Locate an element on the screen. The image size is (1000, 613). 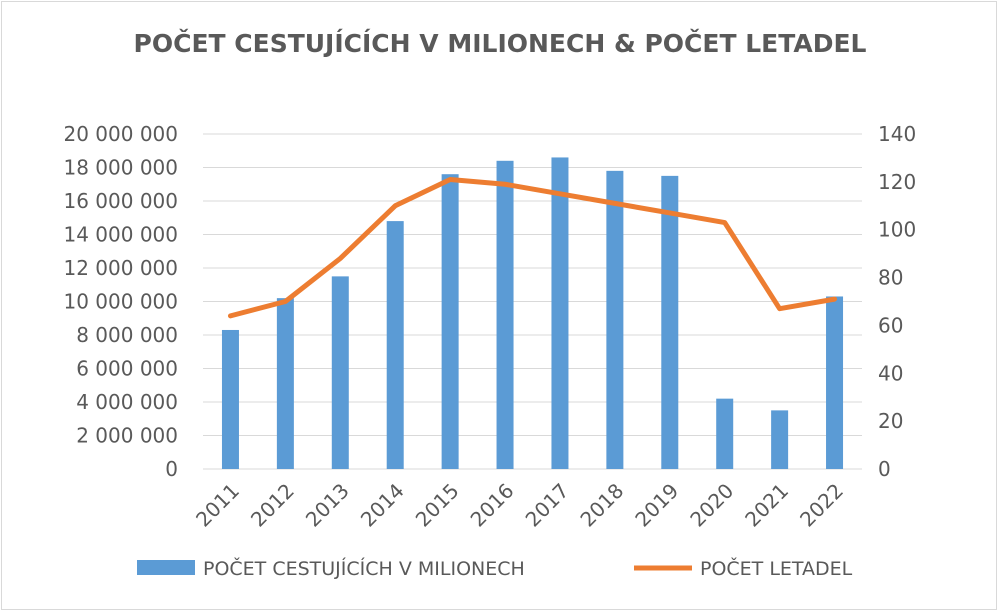
y-left-tick-label: 16 000 000 is located at coordinates (120, 201).